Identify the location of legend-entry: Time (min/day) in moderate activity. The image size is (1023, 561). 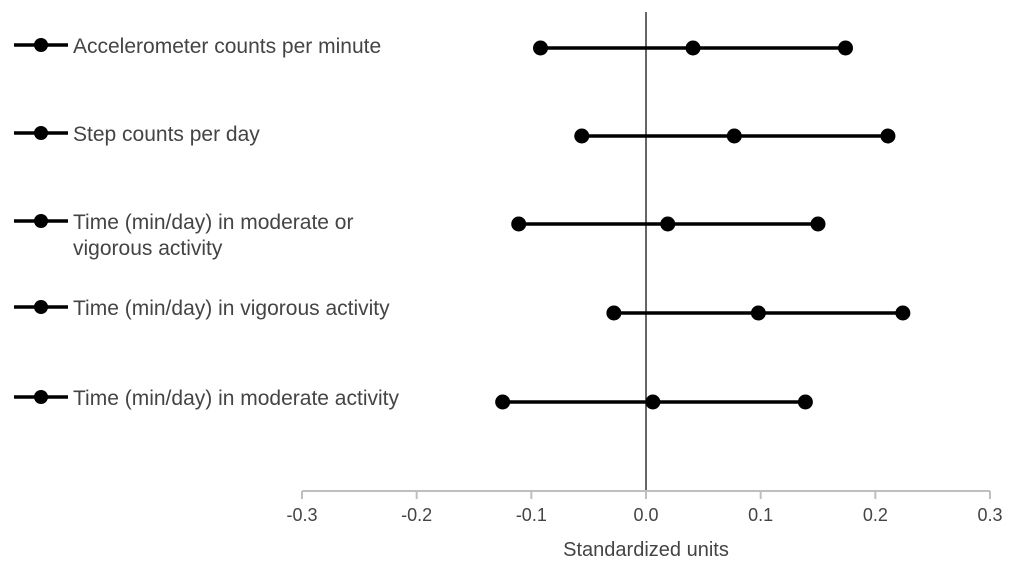
(206, 398).